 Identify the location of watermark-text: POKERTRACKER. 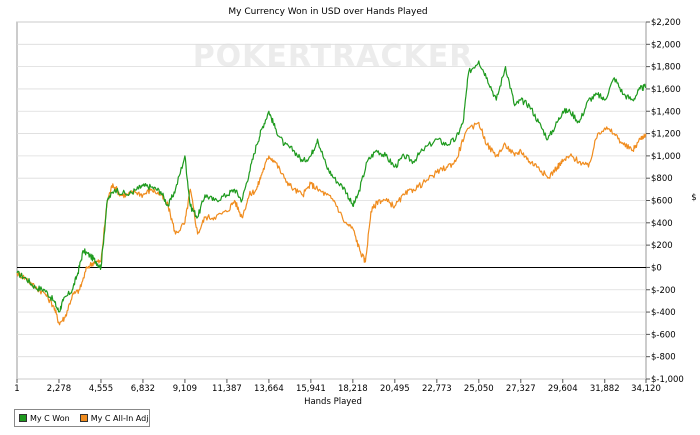
(333, 56).